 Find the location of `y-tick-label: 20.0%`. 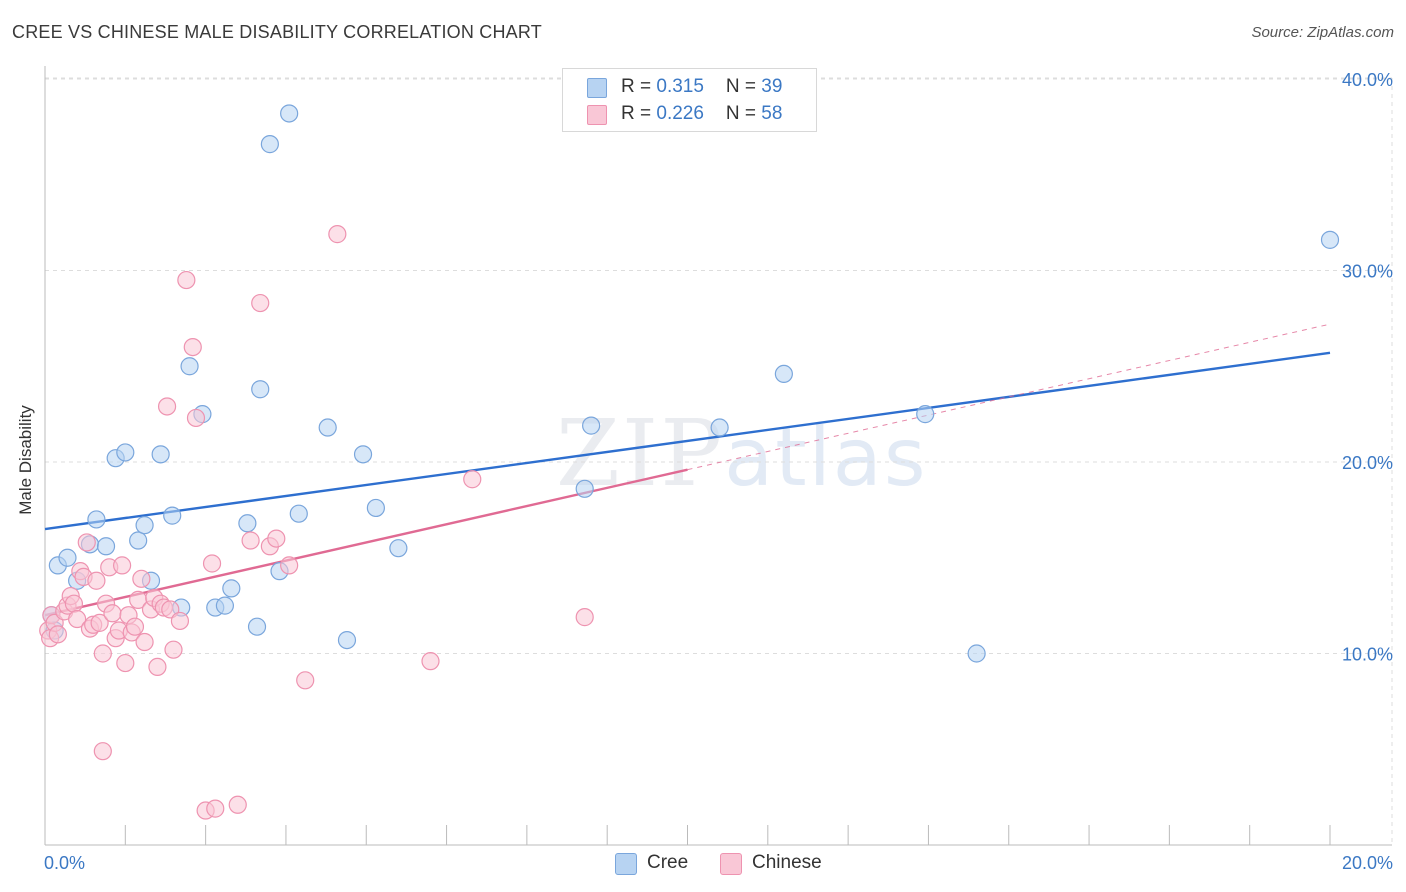

y-tick-label: 20.0% is located at coordinates (1367, 463).